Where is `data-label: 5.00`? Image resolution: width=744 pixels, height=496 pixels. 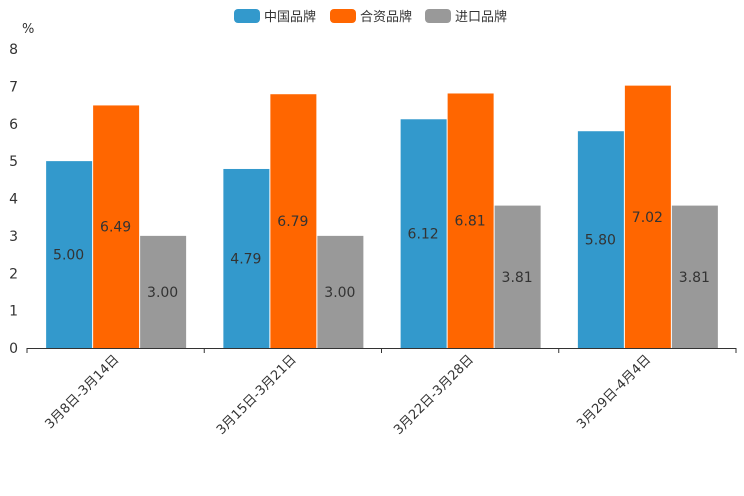 data-label: 5.00 is located at coordinates (68, 256).